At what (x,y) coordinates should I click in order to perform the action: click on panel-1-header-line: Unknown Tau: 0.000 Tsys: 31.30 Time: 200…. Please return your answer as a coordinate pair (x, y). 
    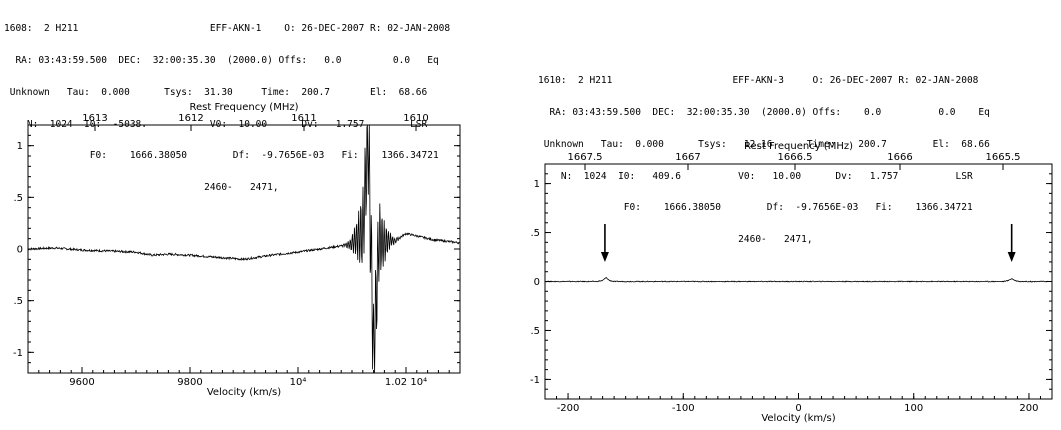
    Looking at the image, I should click on (216, 92).